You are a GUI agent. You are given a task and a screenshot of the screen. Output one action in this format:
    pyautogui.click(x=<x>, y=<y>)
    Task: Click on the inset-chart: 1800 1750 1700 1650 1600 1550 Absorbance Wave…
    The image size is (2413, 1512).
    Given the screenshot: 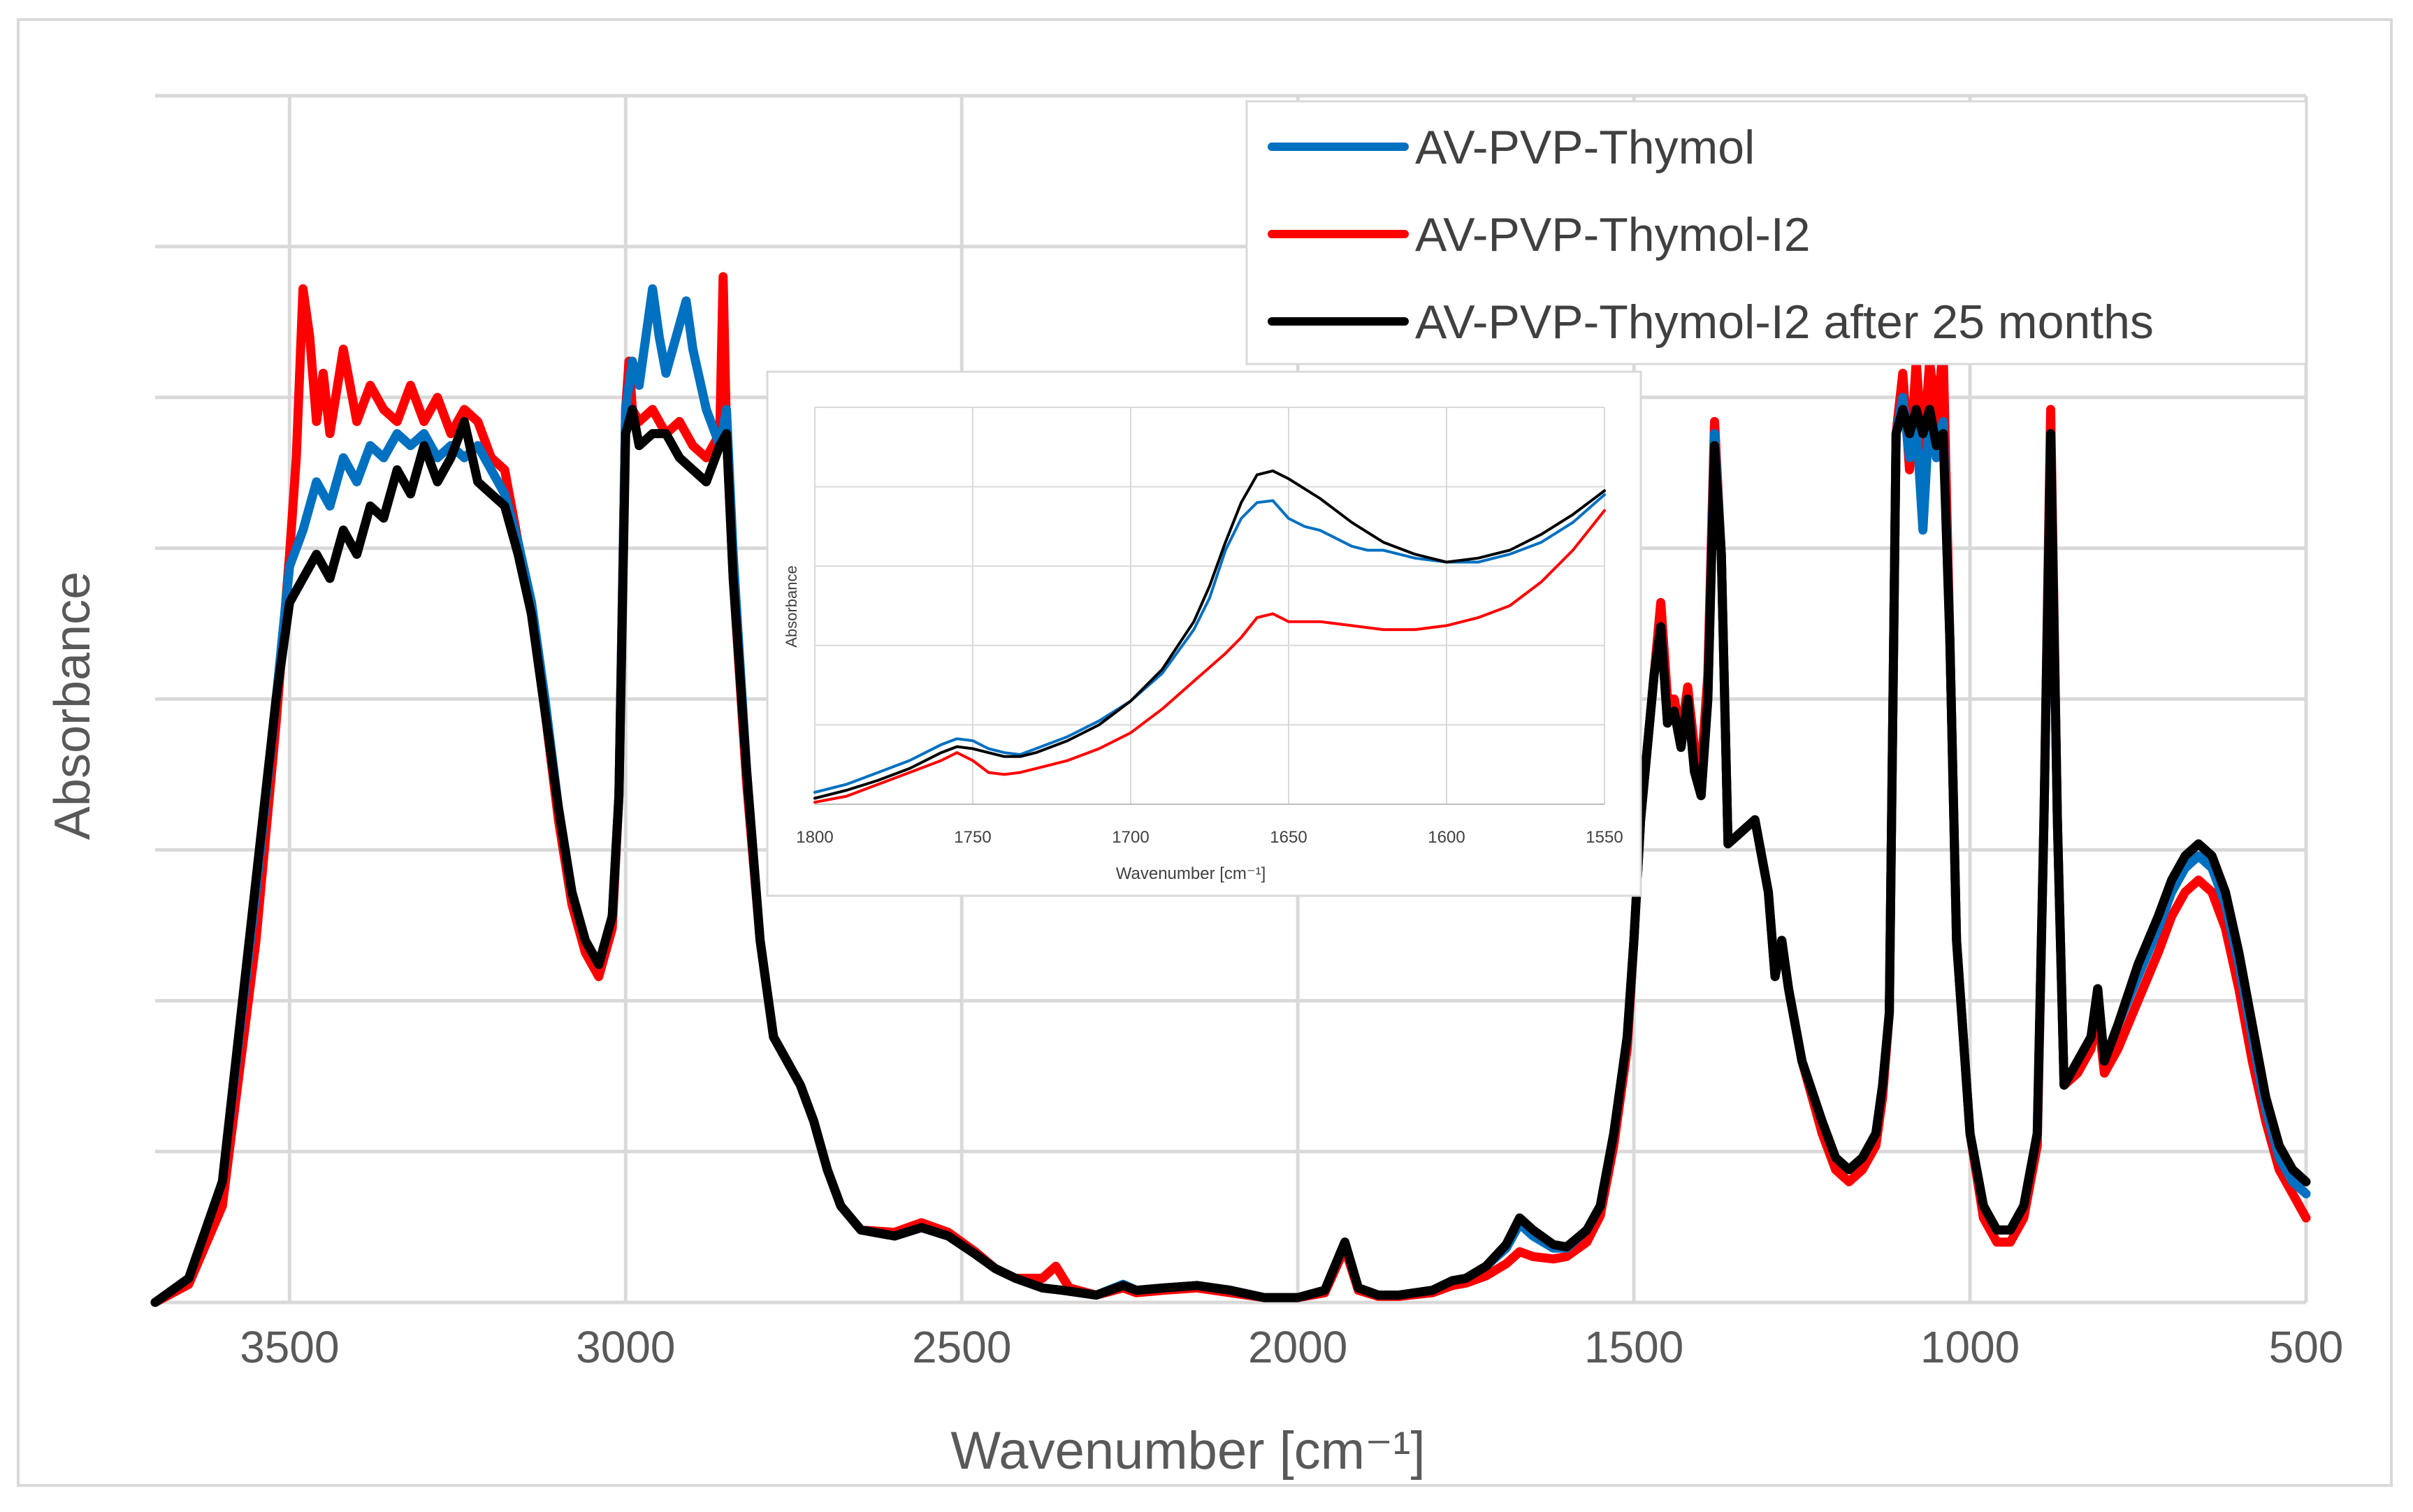 What is the action you would take?
    pyautogui.click(x=1204, y=633)
    